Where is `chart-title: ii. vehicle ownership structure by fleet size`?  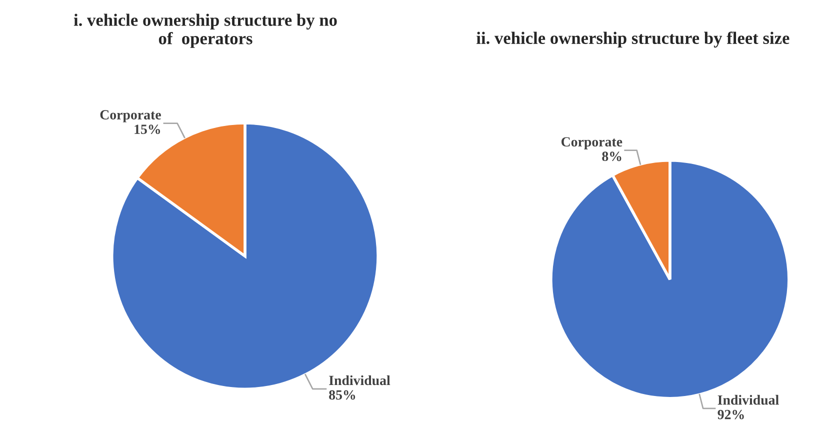
chart-title: ii. vehicle ownership structure by fleet size is located at coordinates (633, 40).